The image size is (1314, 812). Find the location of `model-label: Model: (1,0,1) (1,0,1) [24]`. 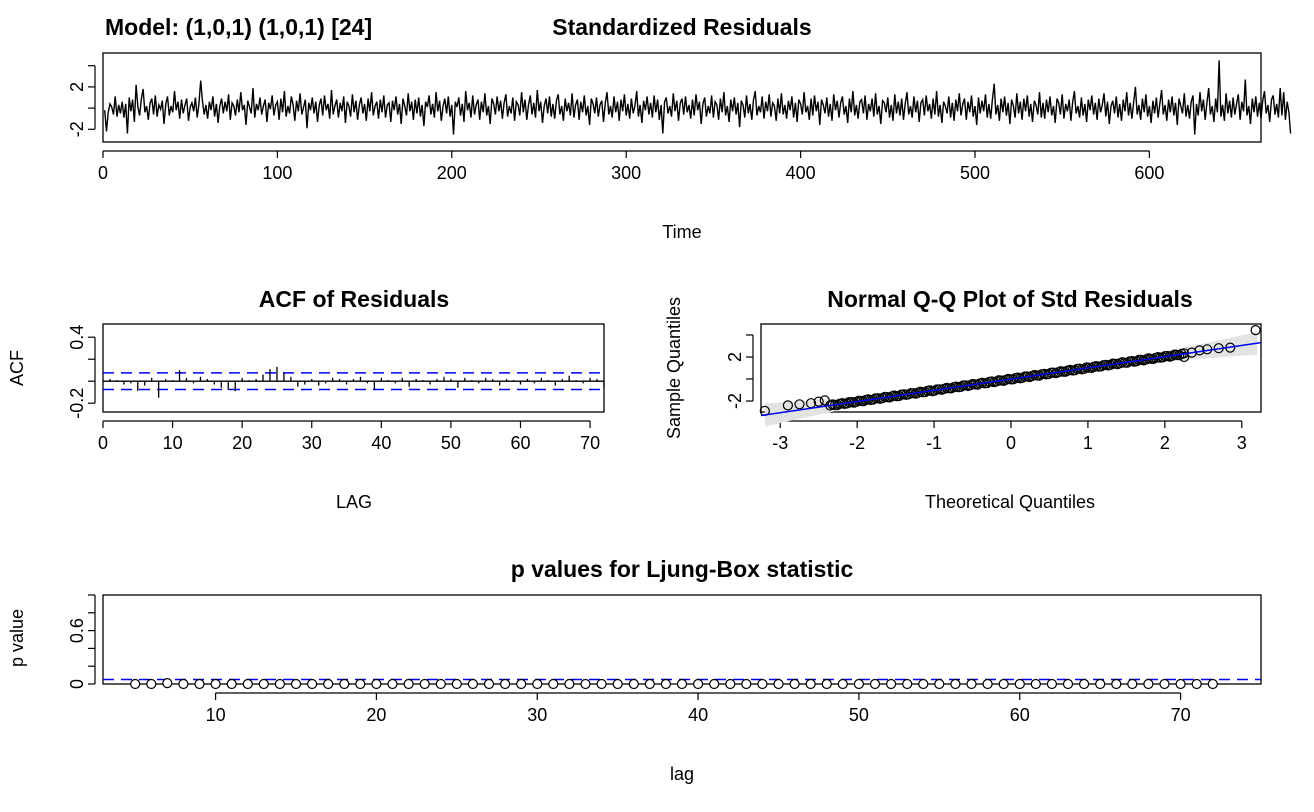

model-label: Model: (1,0,1) (1,0,1) [24] is located at coordinates (238, 27).